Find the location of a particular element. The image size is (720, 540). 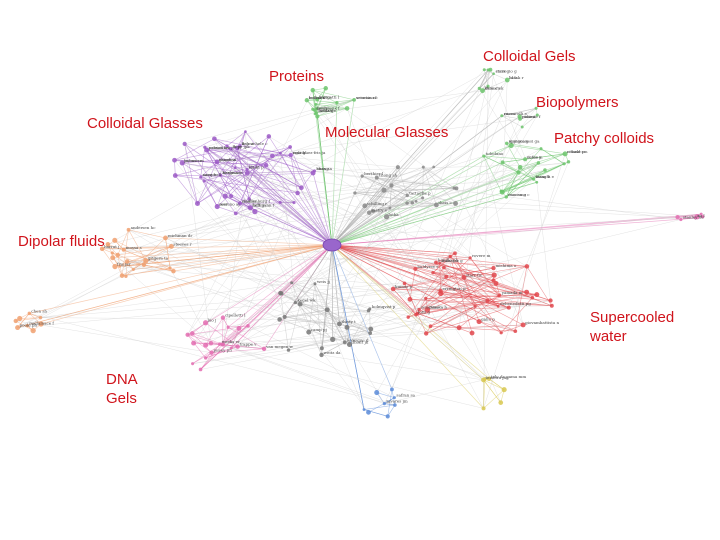

node-label: pusey pn is located at coordinates (223, 350).